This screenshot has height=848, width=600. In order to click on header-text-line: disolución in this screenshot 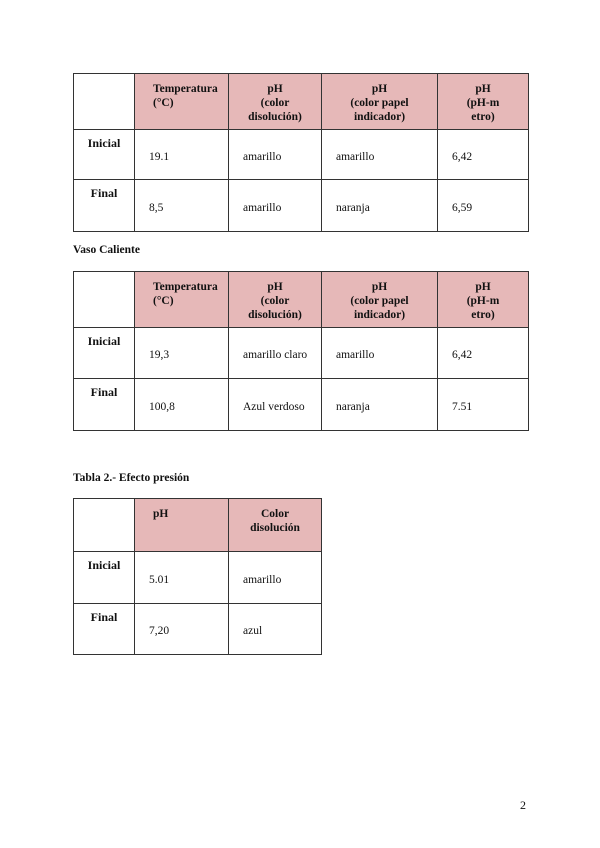, I will do `click(275, 528)`.